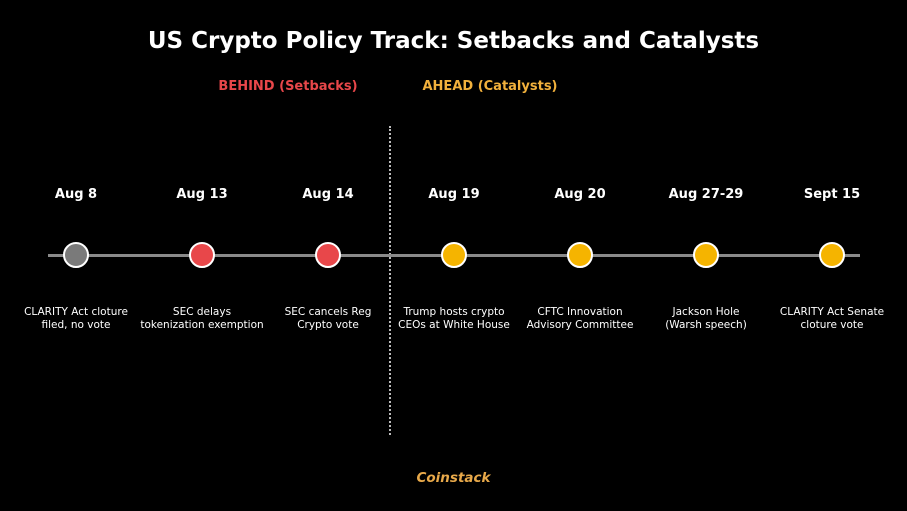 Image resolution: width=907 pixels, height=511 pixels. I want to click on event-description-line: CLARITY Act Senate, so click(832, 312).